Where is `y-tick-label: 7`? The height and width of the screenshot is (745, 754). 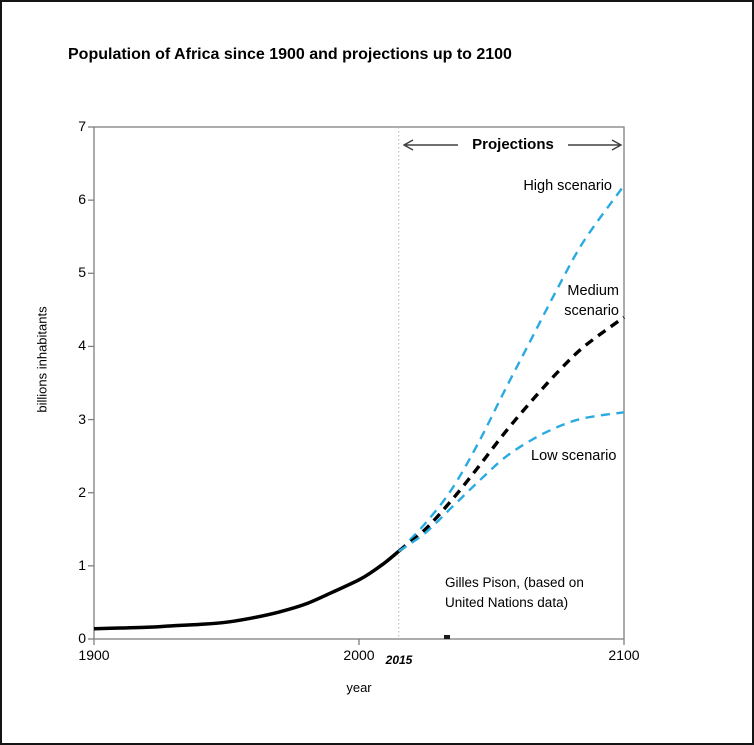
y-tick-label: 7 is located at coordinates (82, 126).